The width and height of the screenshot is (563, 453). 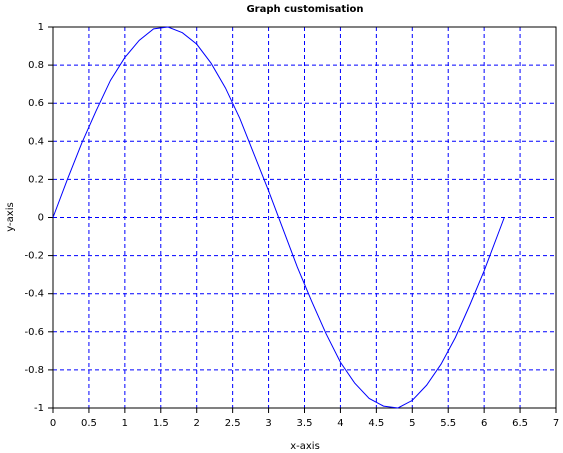 What do you see at coordinates (125, 423) in the screenshot?
I see `x-tick-label: 1` at bounding box center [125, 423].